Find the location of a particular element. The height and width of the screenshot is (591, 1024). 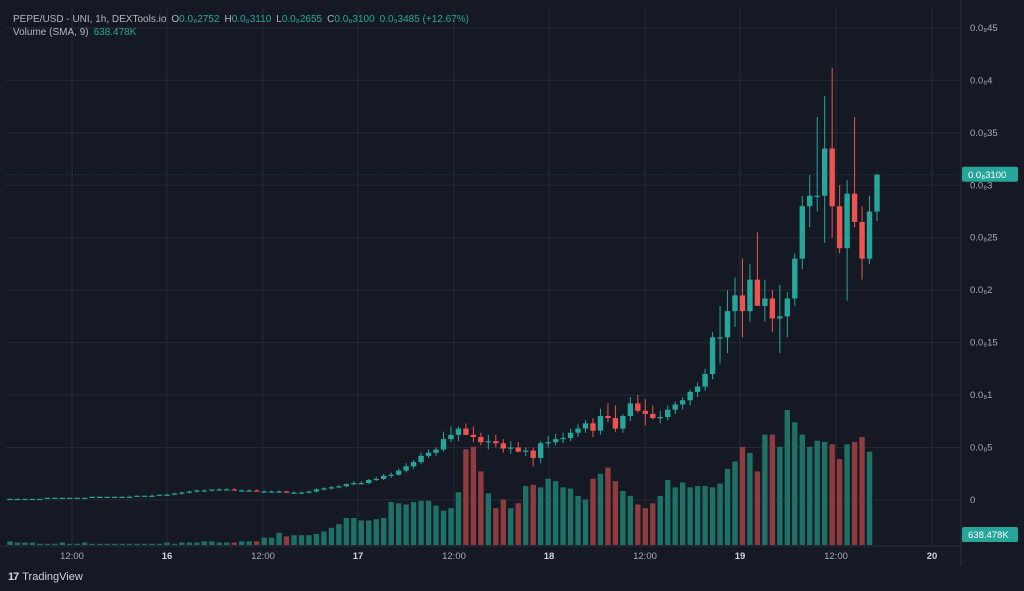

x-tick-label: 16 is located at coordinates (167, 556).